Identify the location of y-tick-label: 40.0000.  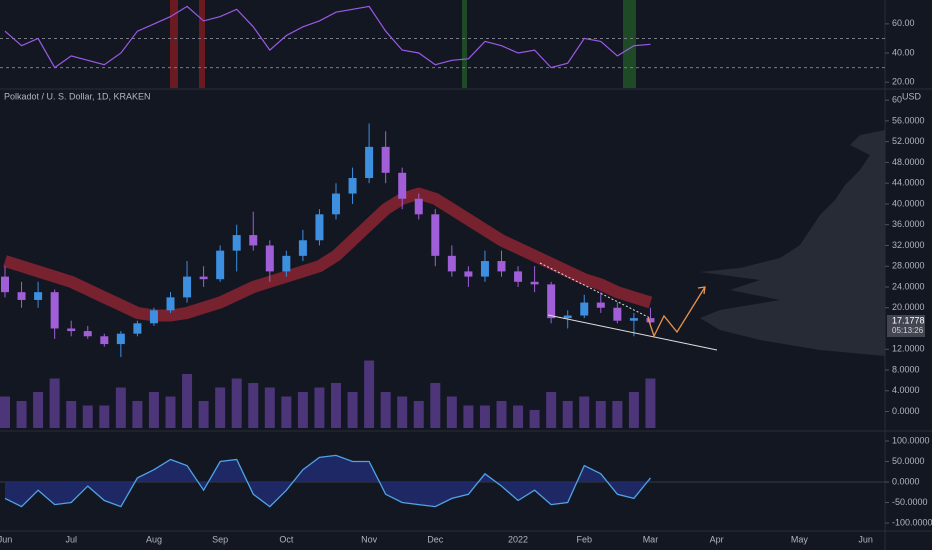
(908, 203).